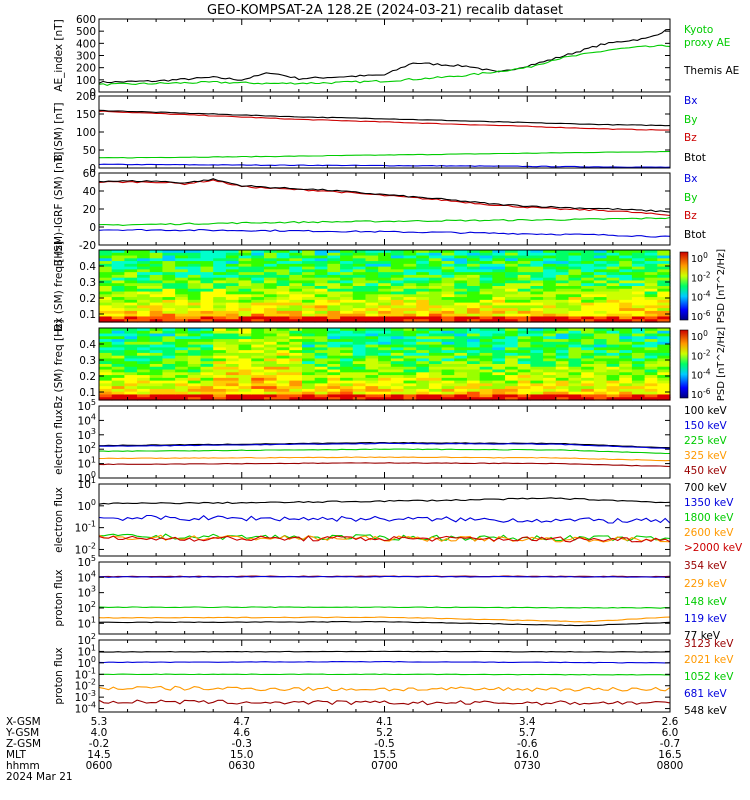 The width and height of the screenshot is (750, 800). Describe the element at coordinates (701, 297) in the screenshot. I see `colorbar-tick: 10-4` at that location.